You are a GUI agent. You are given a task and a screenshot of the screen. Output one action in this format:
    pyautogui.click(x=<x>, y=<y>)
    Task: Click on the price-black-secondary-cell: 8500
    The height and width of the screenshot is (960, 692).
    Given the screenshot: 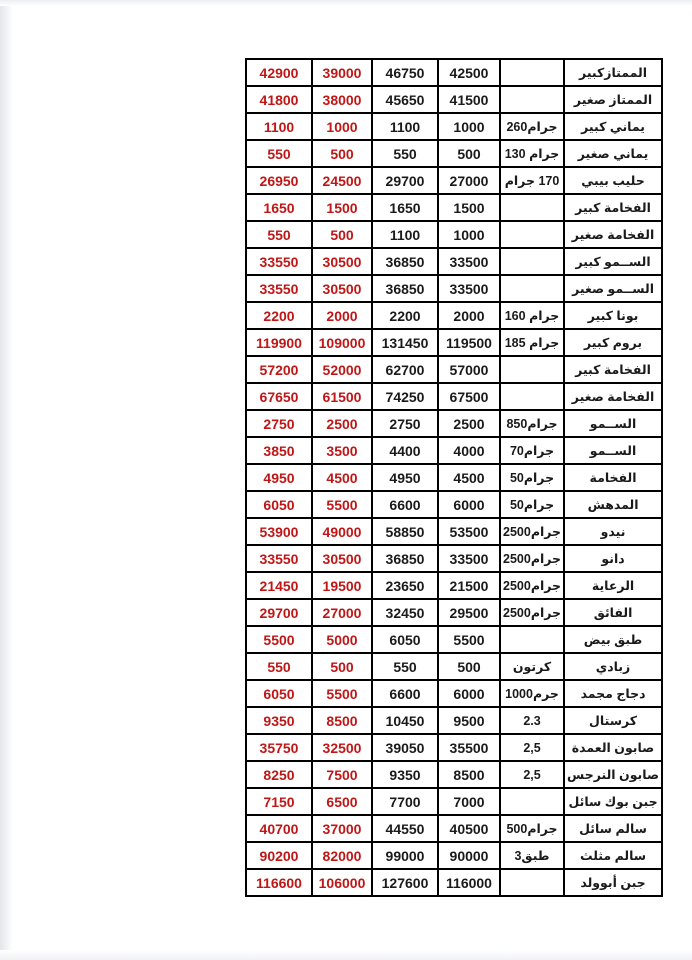 What is the action you would take?
    pyautogui.click(x=469, y=774)
    